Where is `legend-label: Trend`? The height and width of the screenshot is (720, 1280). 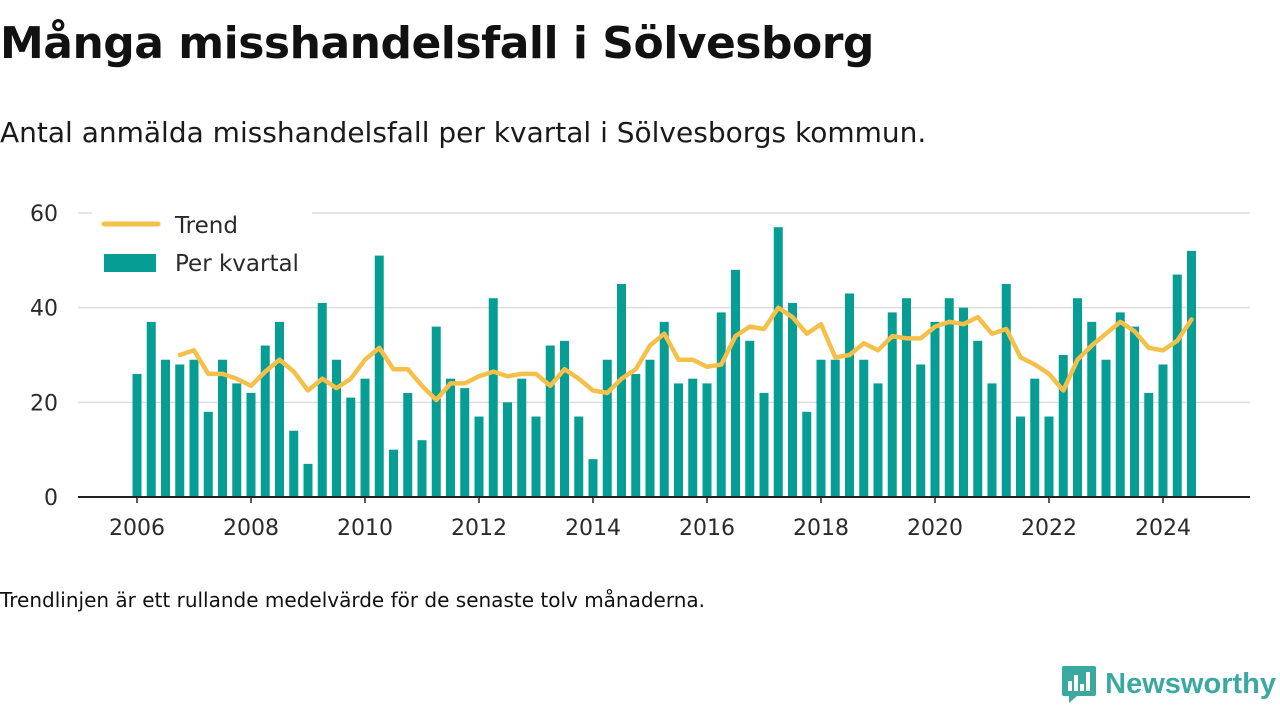
legend-label: Trend is located at coordinates (206, 226).